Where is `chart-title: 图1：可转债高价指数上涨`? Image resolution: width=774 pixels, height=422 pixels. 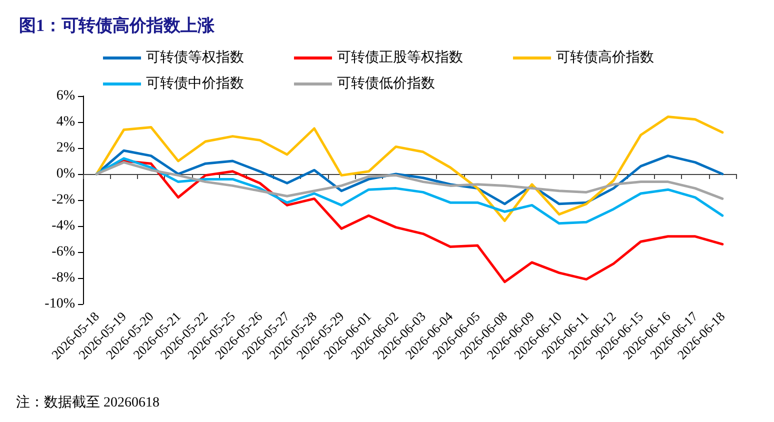
chart-title: 图1：可转债高价指数上涨 is located at coordinates (117, 25).